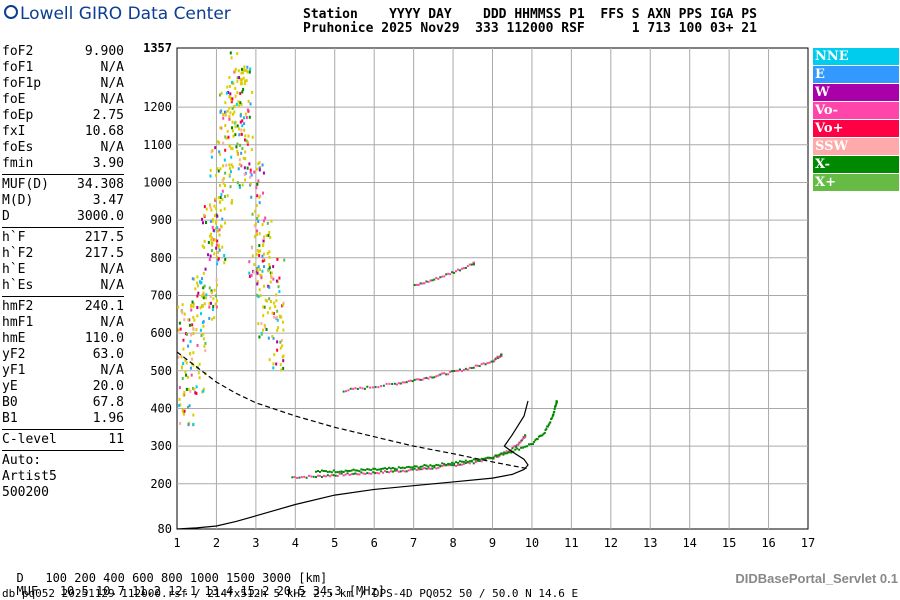 Image resolution: width=900 pixels, height=600 pixels. I want to click on y-tick-label: 800, so click(161, 258).